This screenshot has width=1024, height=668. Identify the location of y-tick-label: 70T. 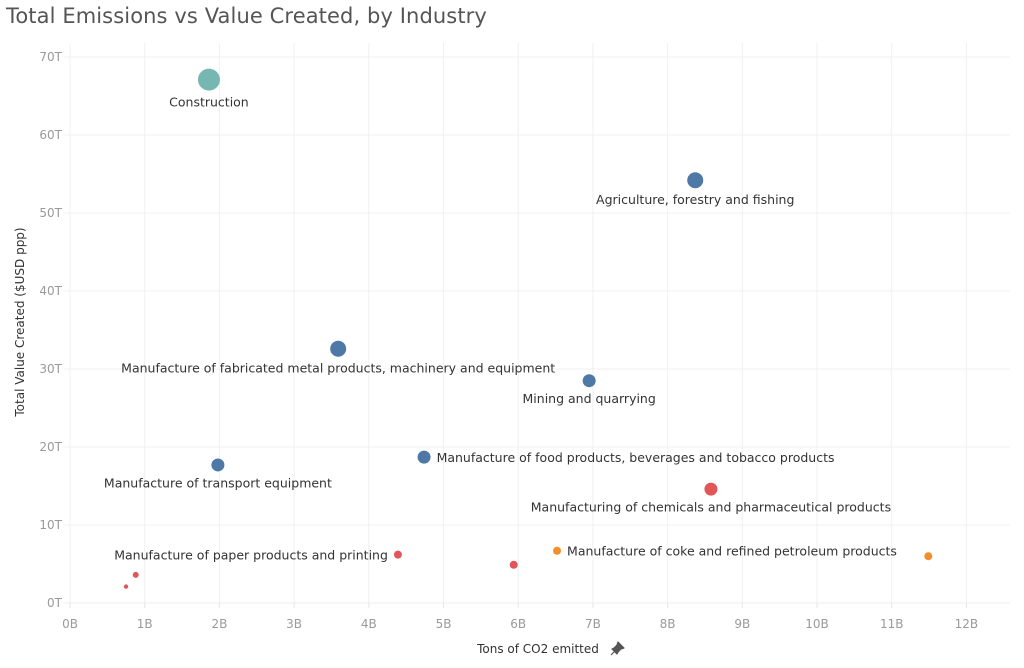
(50, 57).